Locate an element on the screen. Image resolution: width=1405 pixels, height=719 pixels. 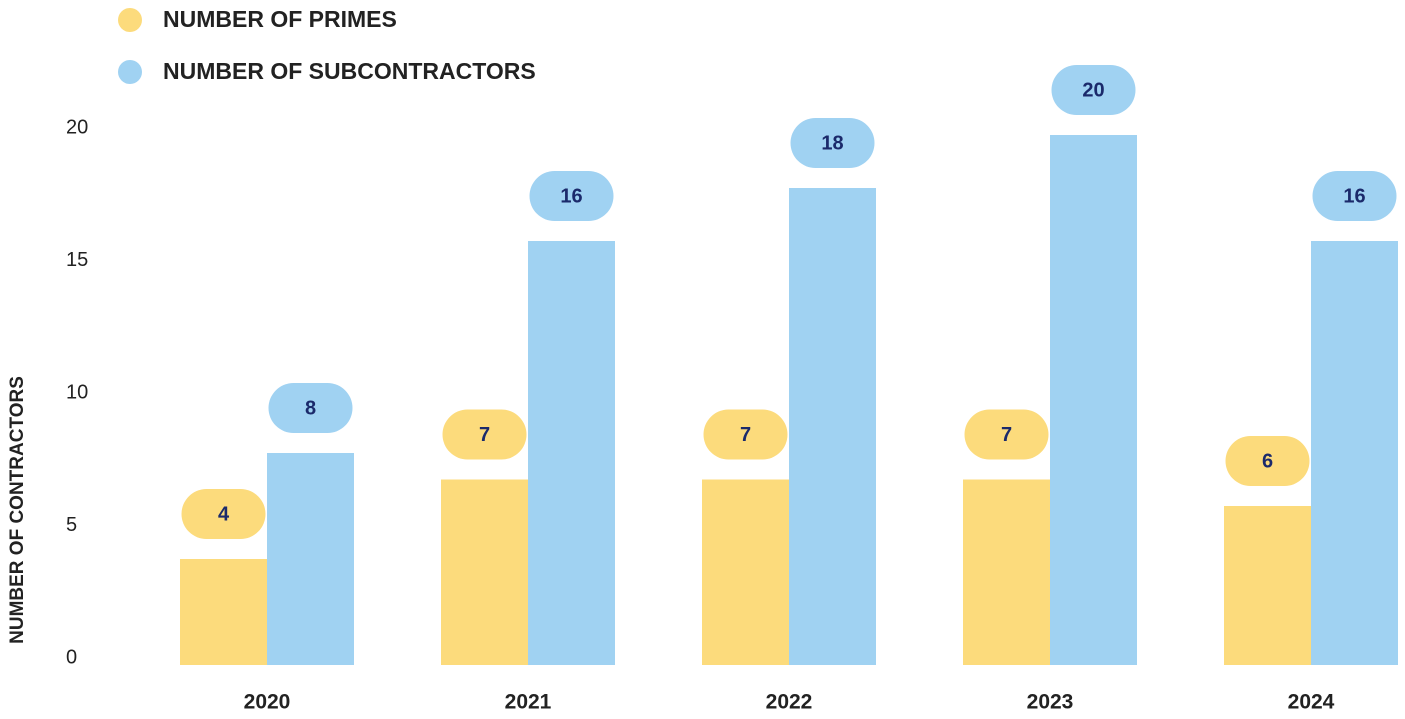
y-tick-label: 10 is located at coordinates (77, 392).